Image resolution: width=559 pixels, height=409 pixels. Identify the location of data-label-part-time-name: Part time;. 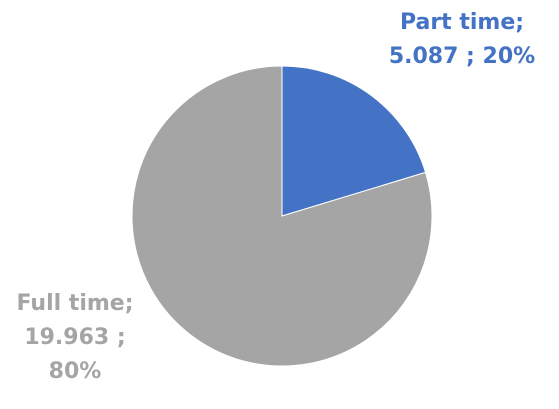
(462, 22).